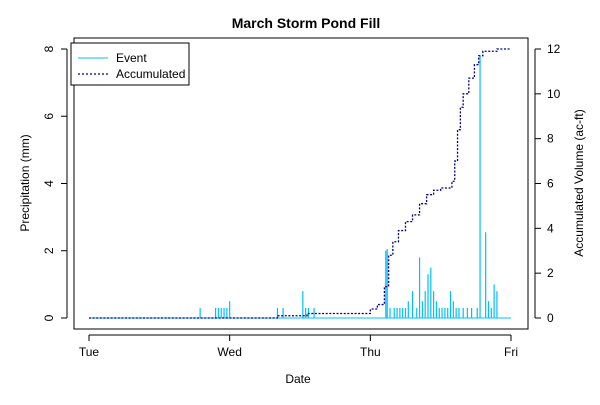 The height and width of the screenshot is (405, 600). Describe the element at coordinates (554, 49) in the screenshot. I see `y-right-tick-label: 12` at that location.